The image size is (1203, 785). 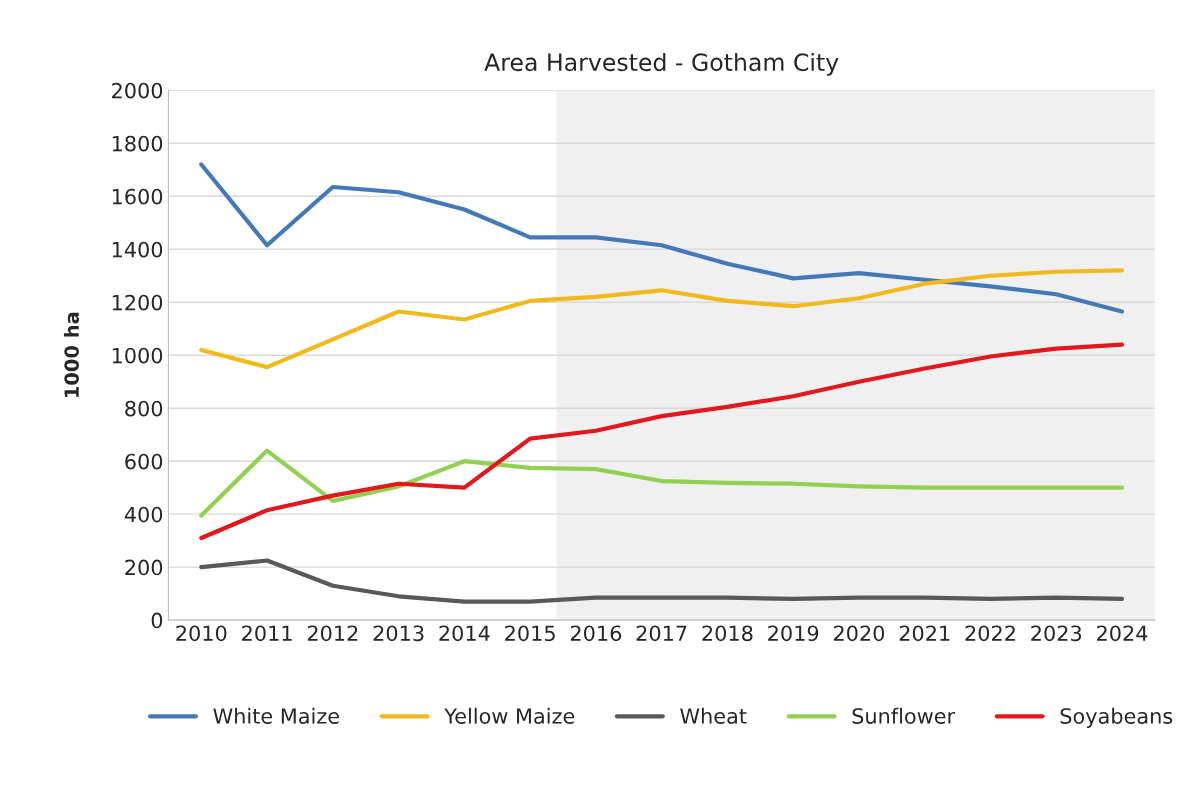 I want to click on x-tick-label: 2024, so click(x=1122, y=633).